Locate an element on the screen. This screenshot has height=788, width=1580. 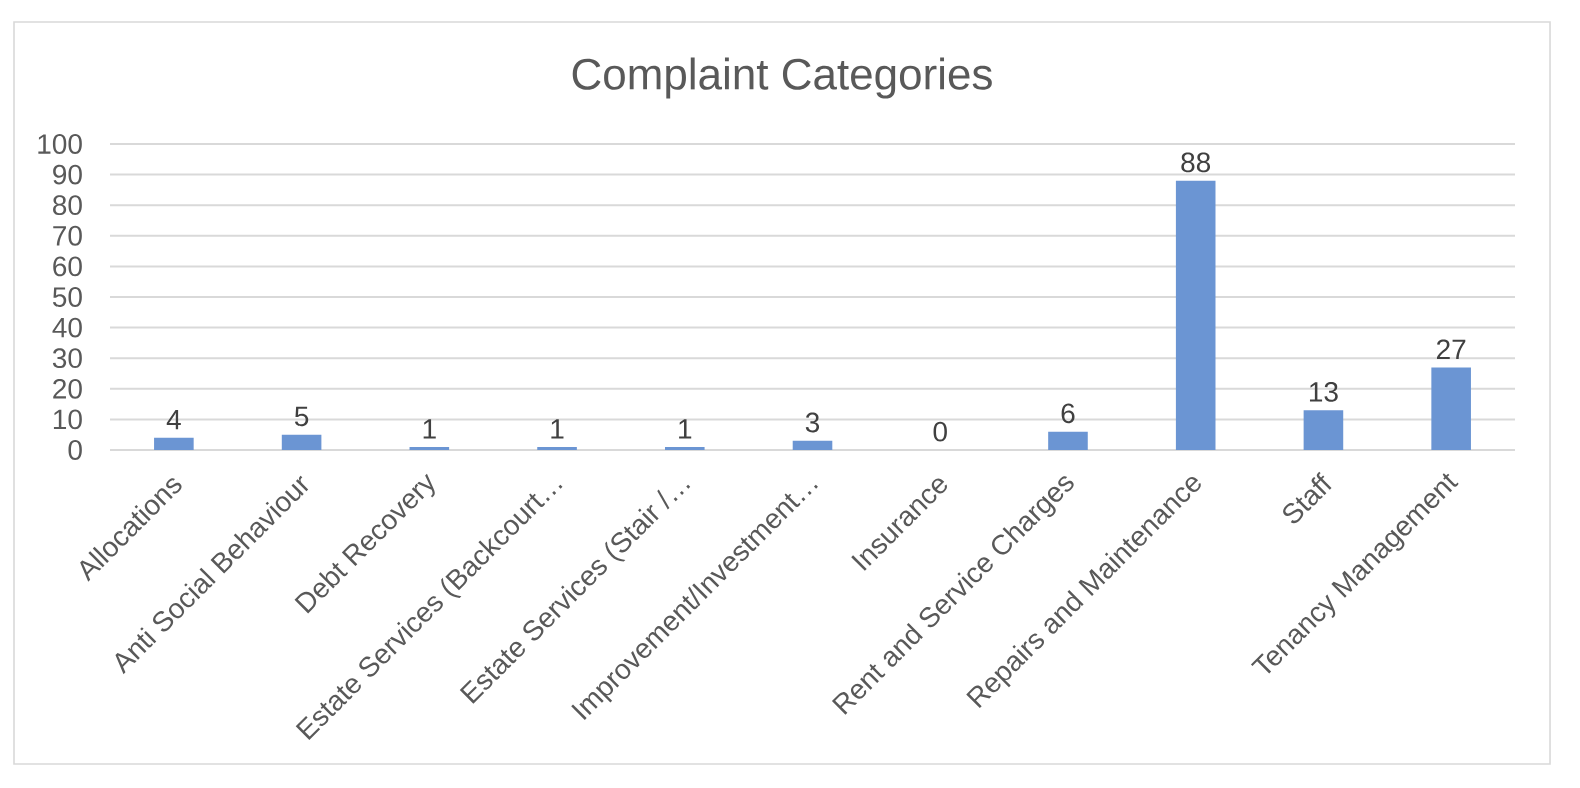
y-tick-label: 0 is located at coordinates (75, 450).